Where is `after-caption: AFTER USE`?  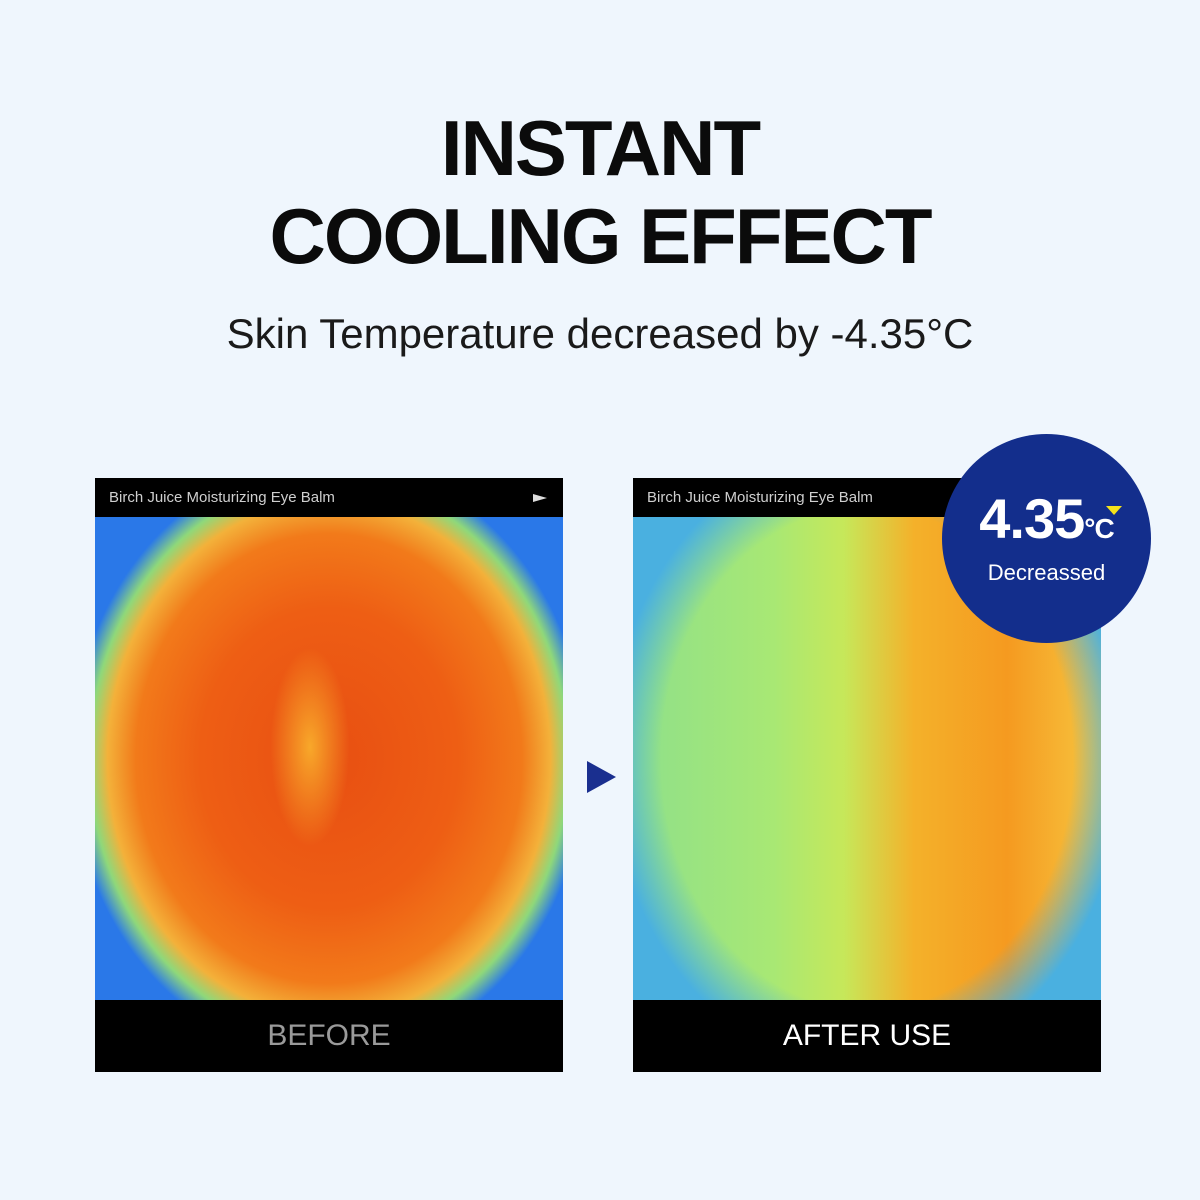
after-caption: AFTER USE is located at coordinates (867, 1035).